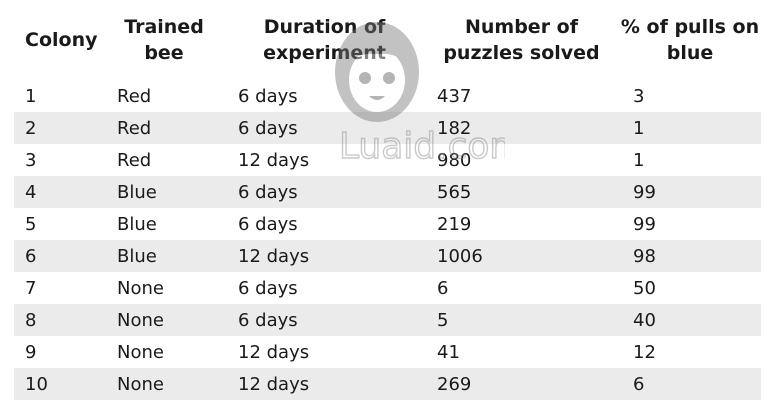 The width and height of the screenshot is (781, 416). Describe the element at coordinates (690, 256) in the screenshot. I see `cell-pulls-on-blue: 98` at that location.